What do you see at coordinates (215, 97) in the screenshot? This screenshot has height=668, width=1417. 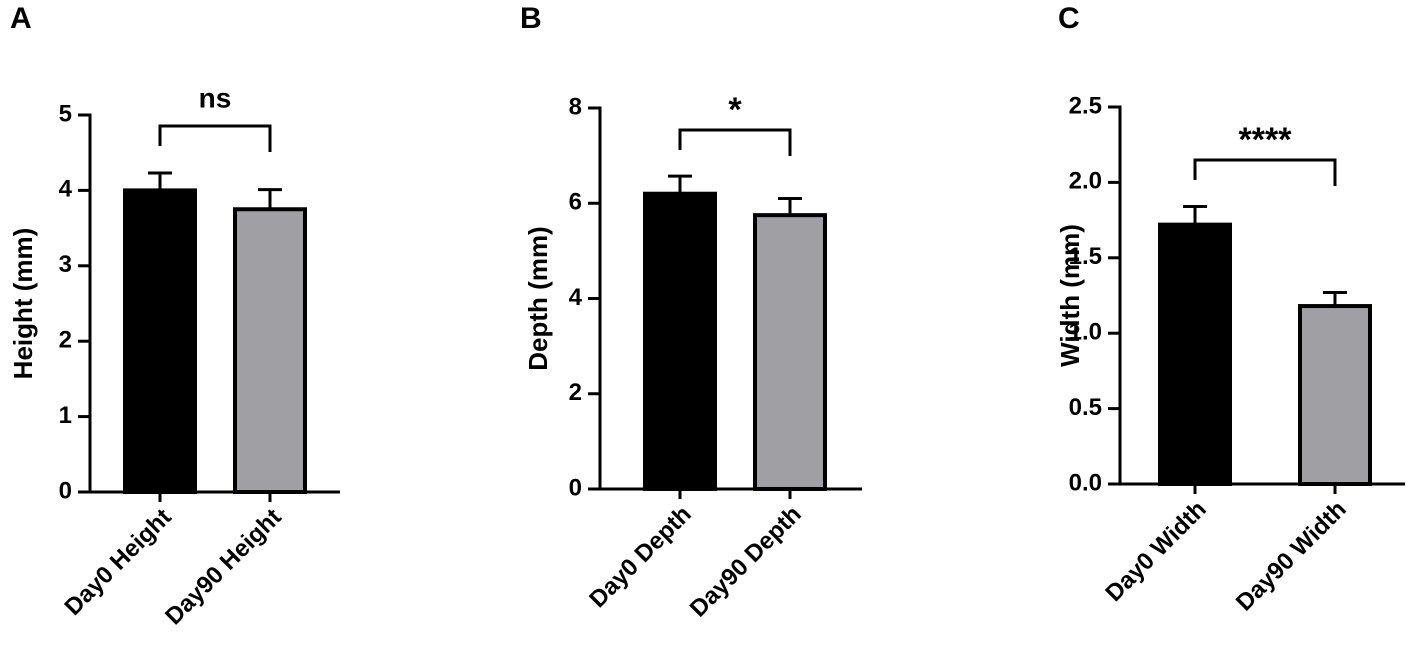 I see `significance-label: ns` at bounding box center [215, 97].